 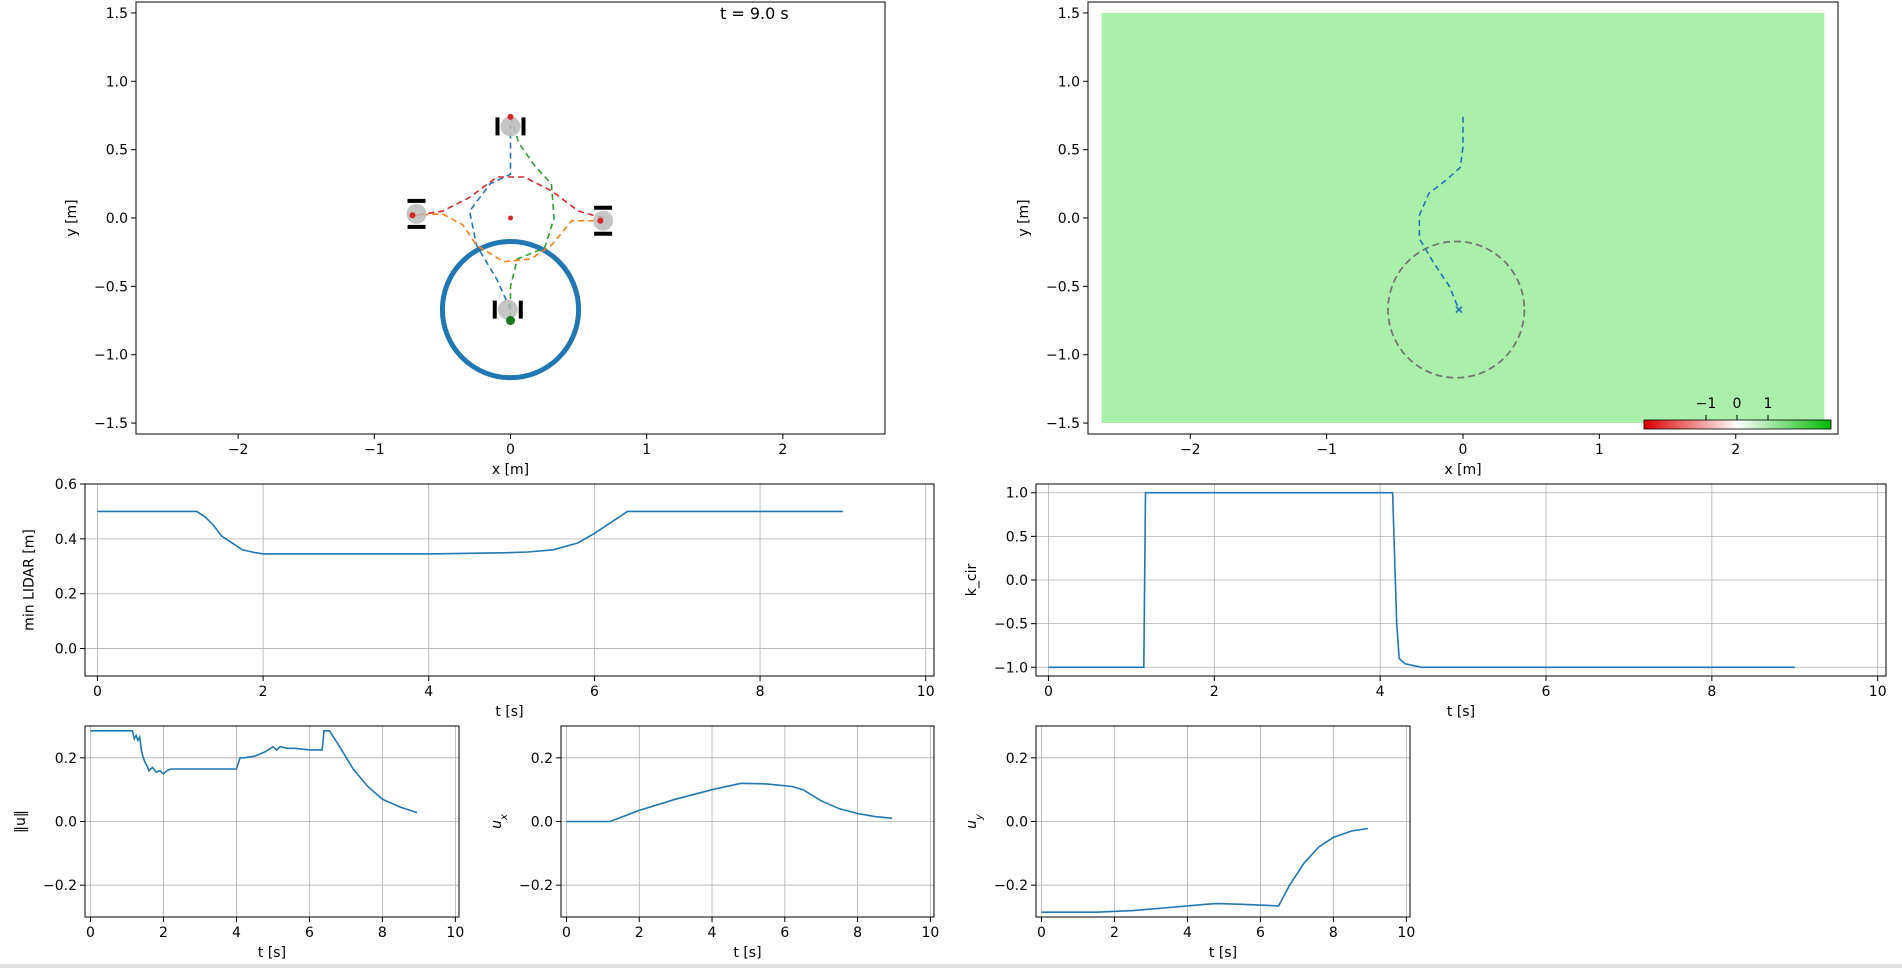 What do you see at coordinates (1706, 404) in the screenshot?
I see `colorbar-tick-label: −1` at bounding box center [1706, 404].